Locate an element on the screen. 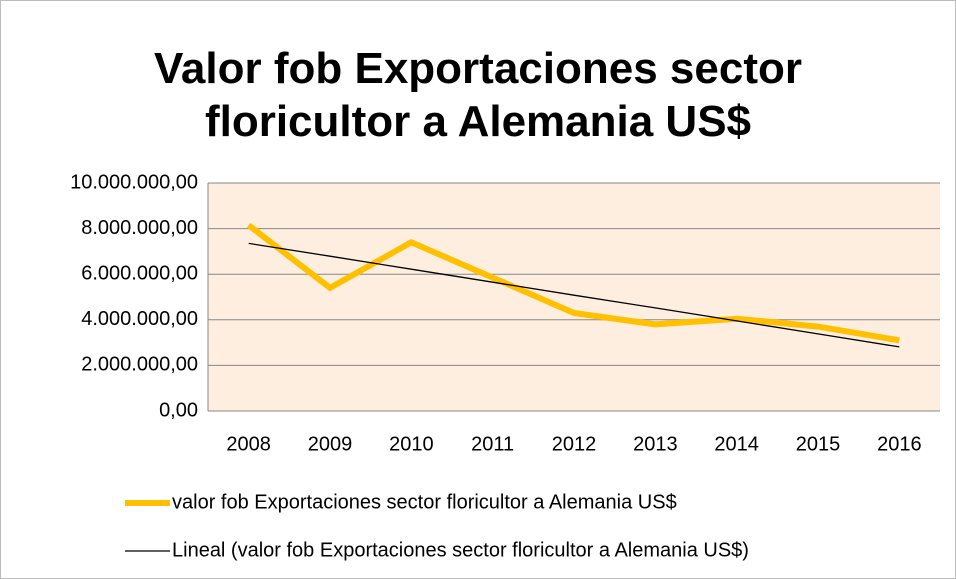  y-tick-label: 4.000.000,00 is located at coordinates (139, 319).